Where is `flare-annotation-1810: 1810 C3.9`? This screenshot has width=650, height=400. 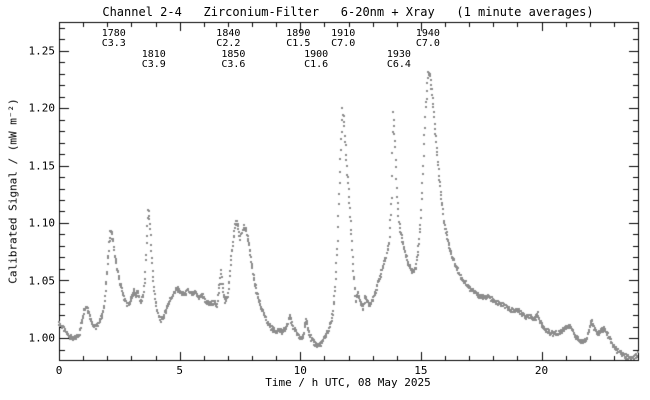 flare-annotation-1810: 1810 C3.9 is located at coordinates (153, 59).